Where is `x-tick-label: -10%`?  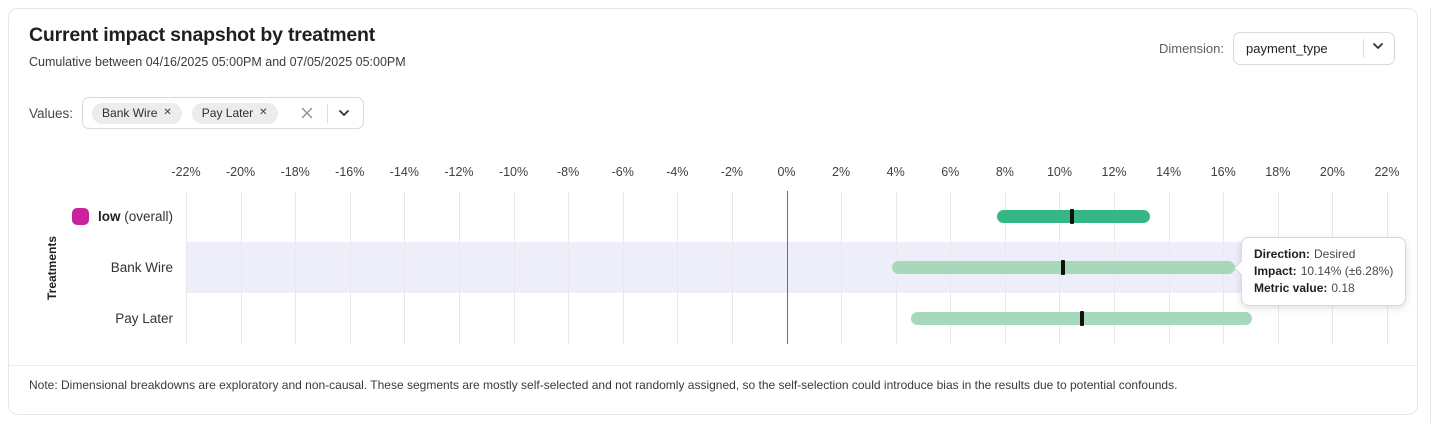
x-tick-label: -10% is located at coordinates (513, 172).